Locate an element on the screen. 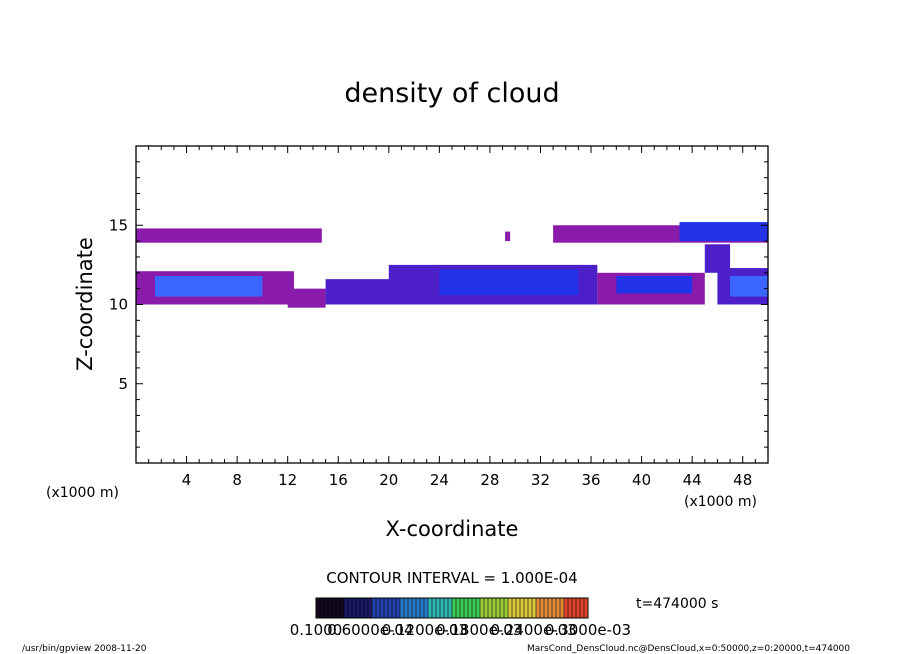 This screenshot has width=904, height=654. x-tick-label: 32 is located at coordinates (540, 480).